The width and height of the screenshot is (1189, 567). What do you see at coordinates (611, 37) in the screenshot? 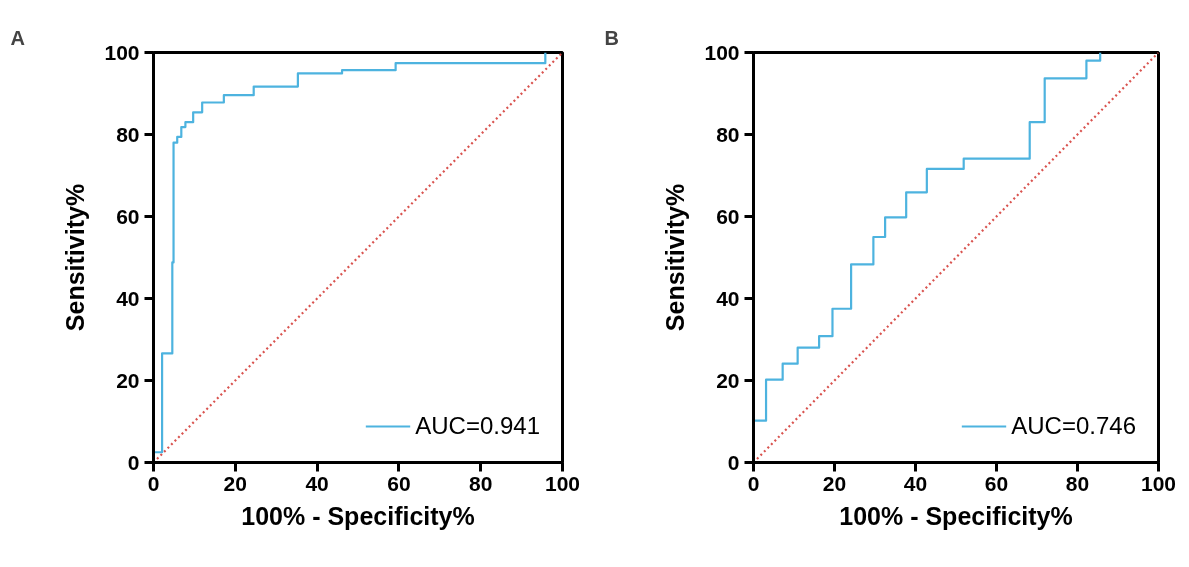
I see `chart-title: B` at bounding box center [611, 37].